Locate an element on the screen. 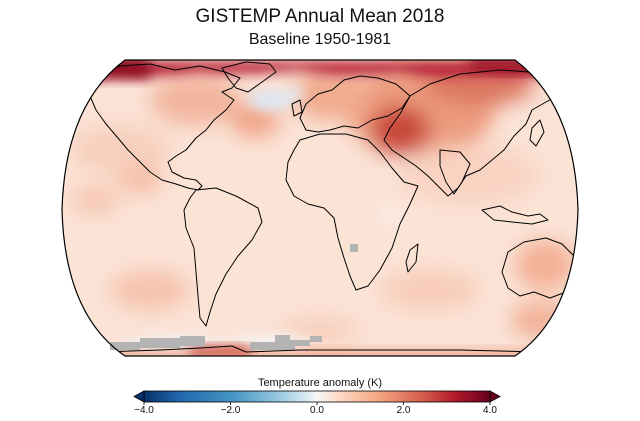 This screenshot has width=640, height=421. coast-uk is located at coordinates (297, 108).